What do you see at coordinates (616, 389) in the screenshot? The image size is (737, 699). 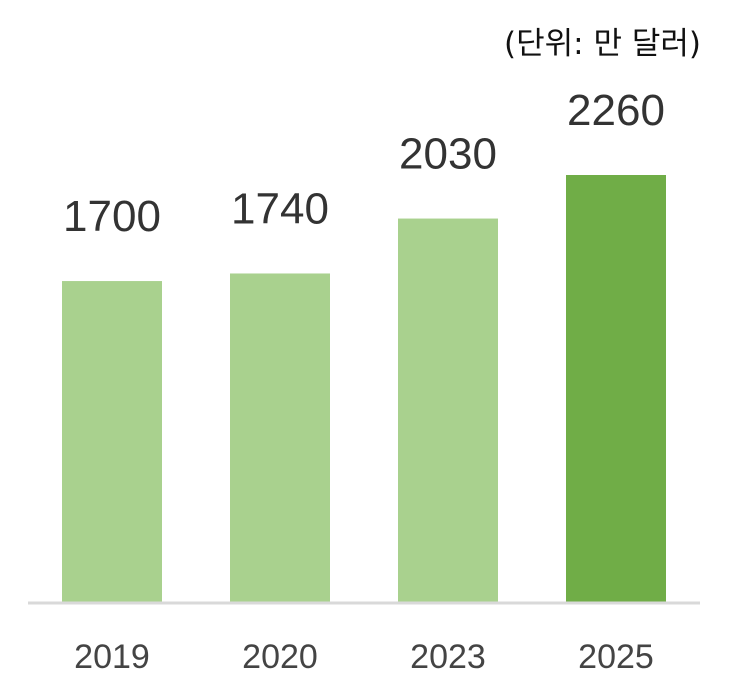 I see `bar-2025` at bounding box center [616, 389].